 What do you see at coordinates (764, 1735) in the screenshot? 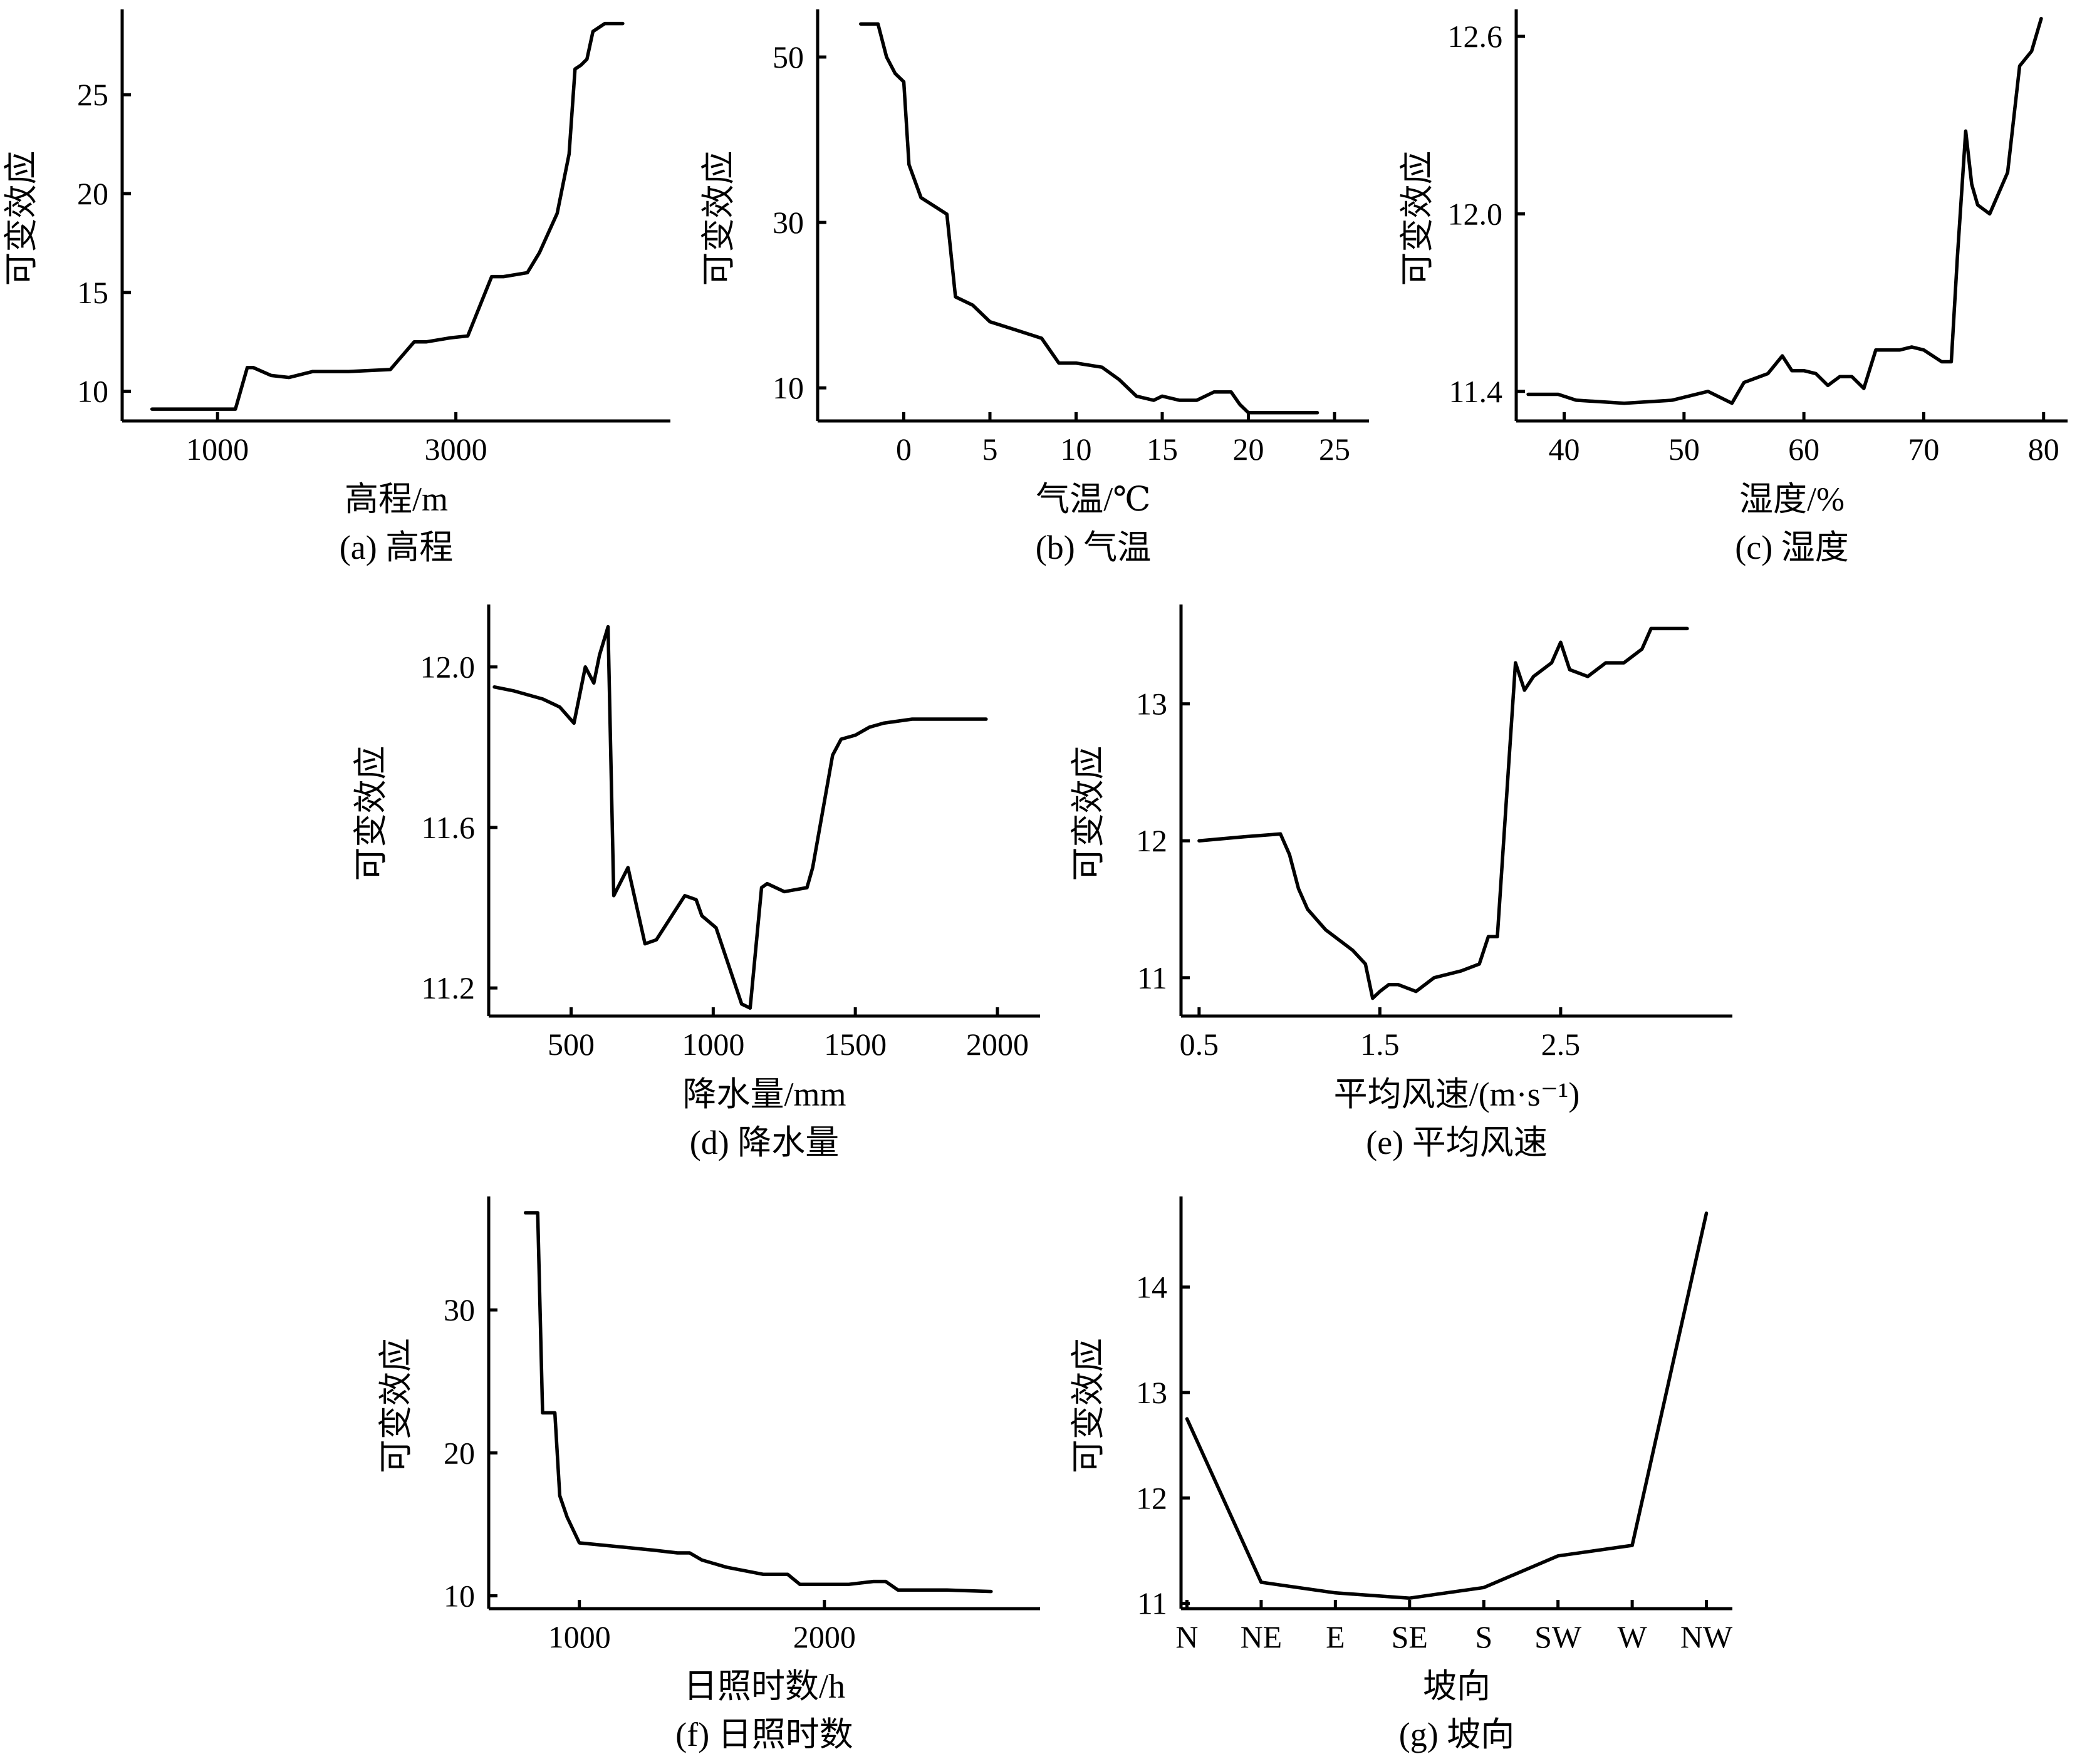
I see `chart-caption: (f) 日照时数` at bounding box center [764, 1735].